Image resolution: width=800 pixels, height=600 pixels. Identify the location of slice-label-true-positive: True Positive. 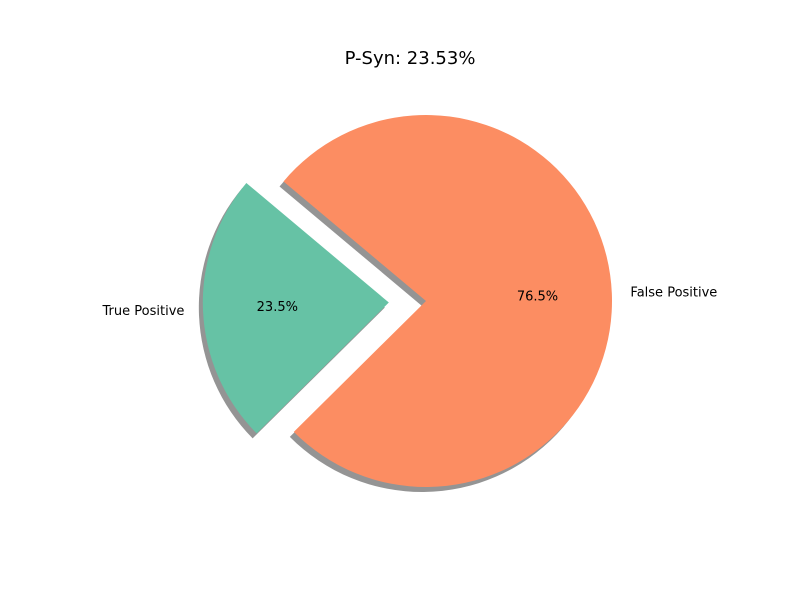
(143, 311).